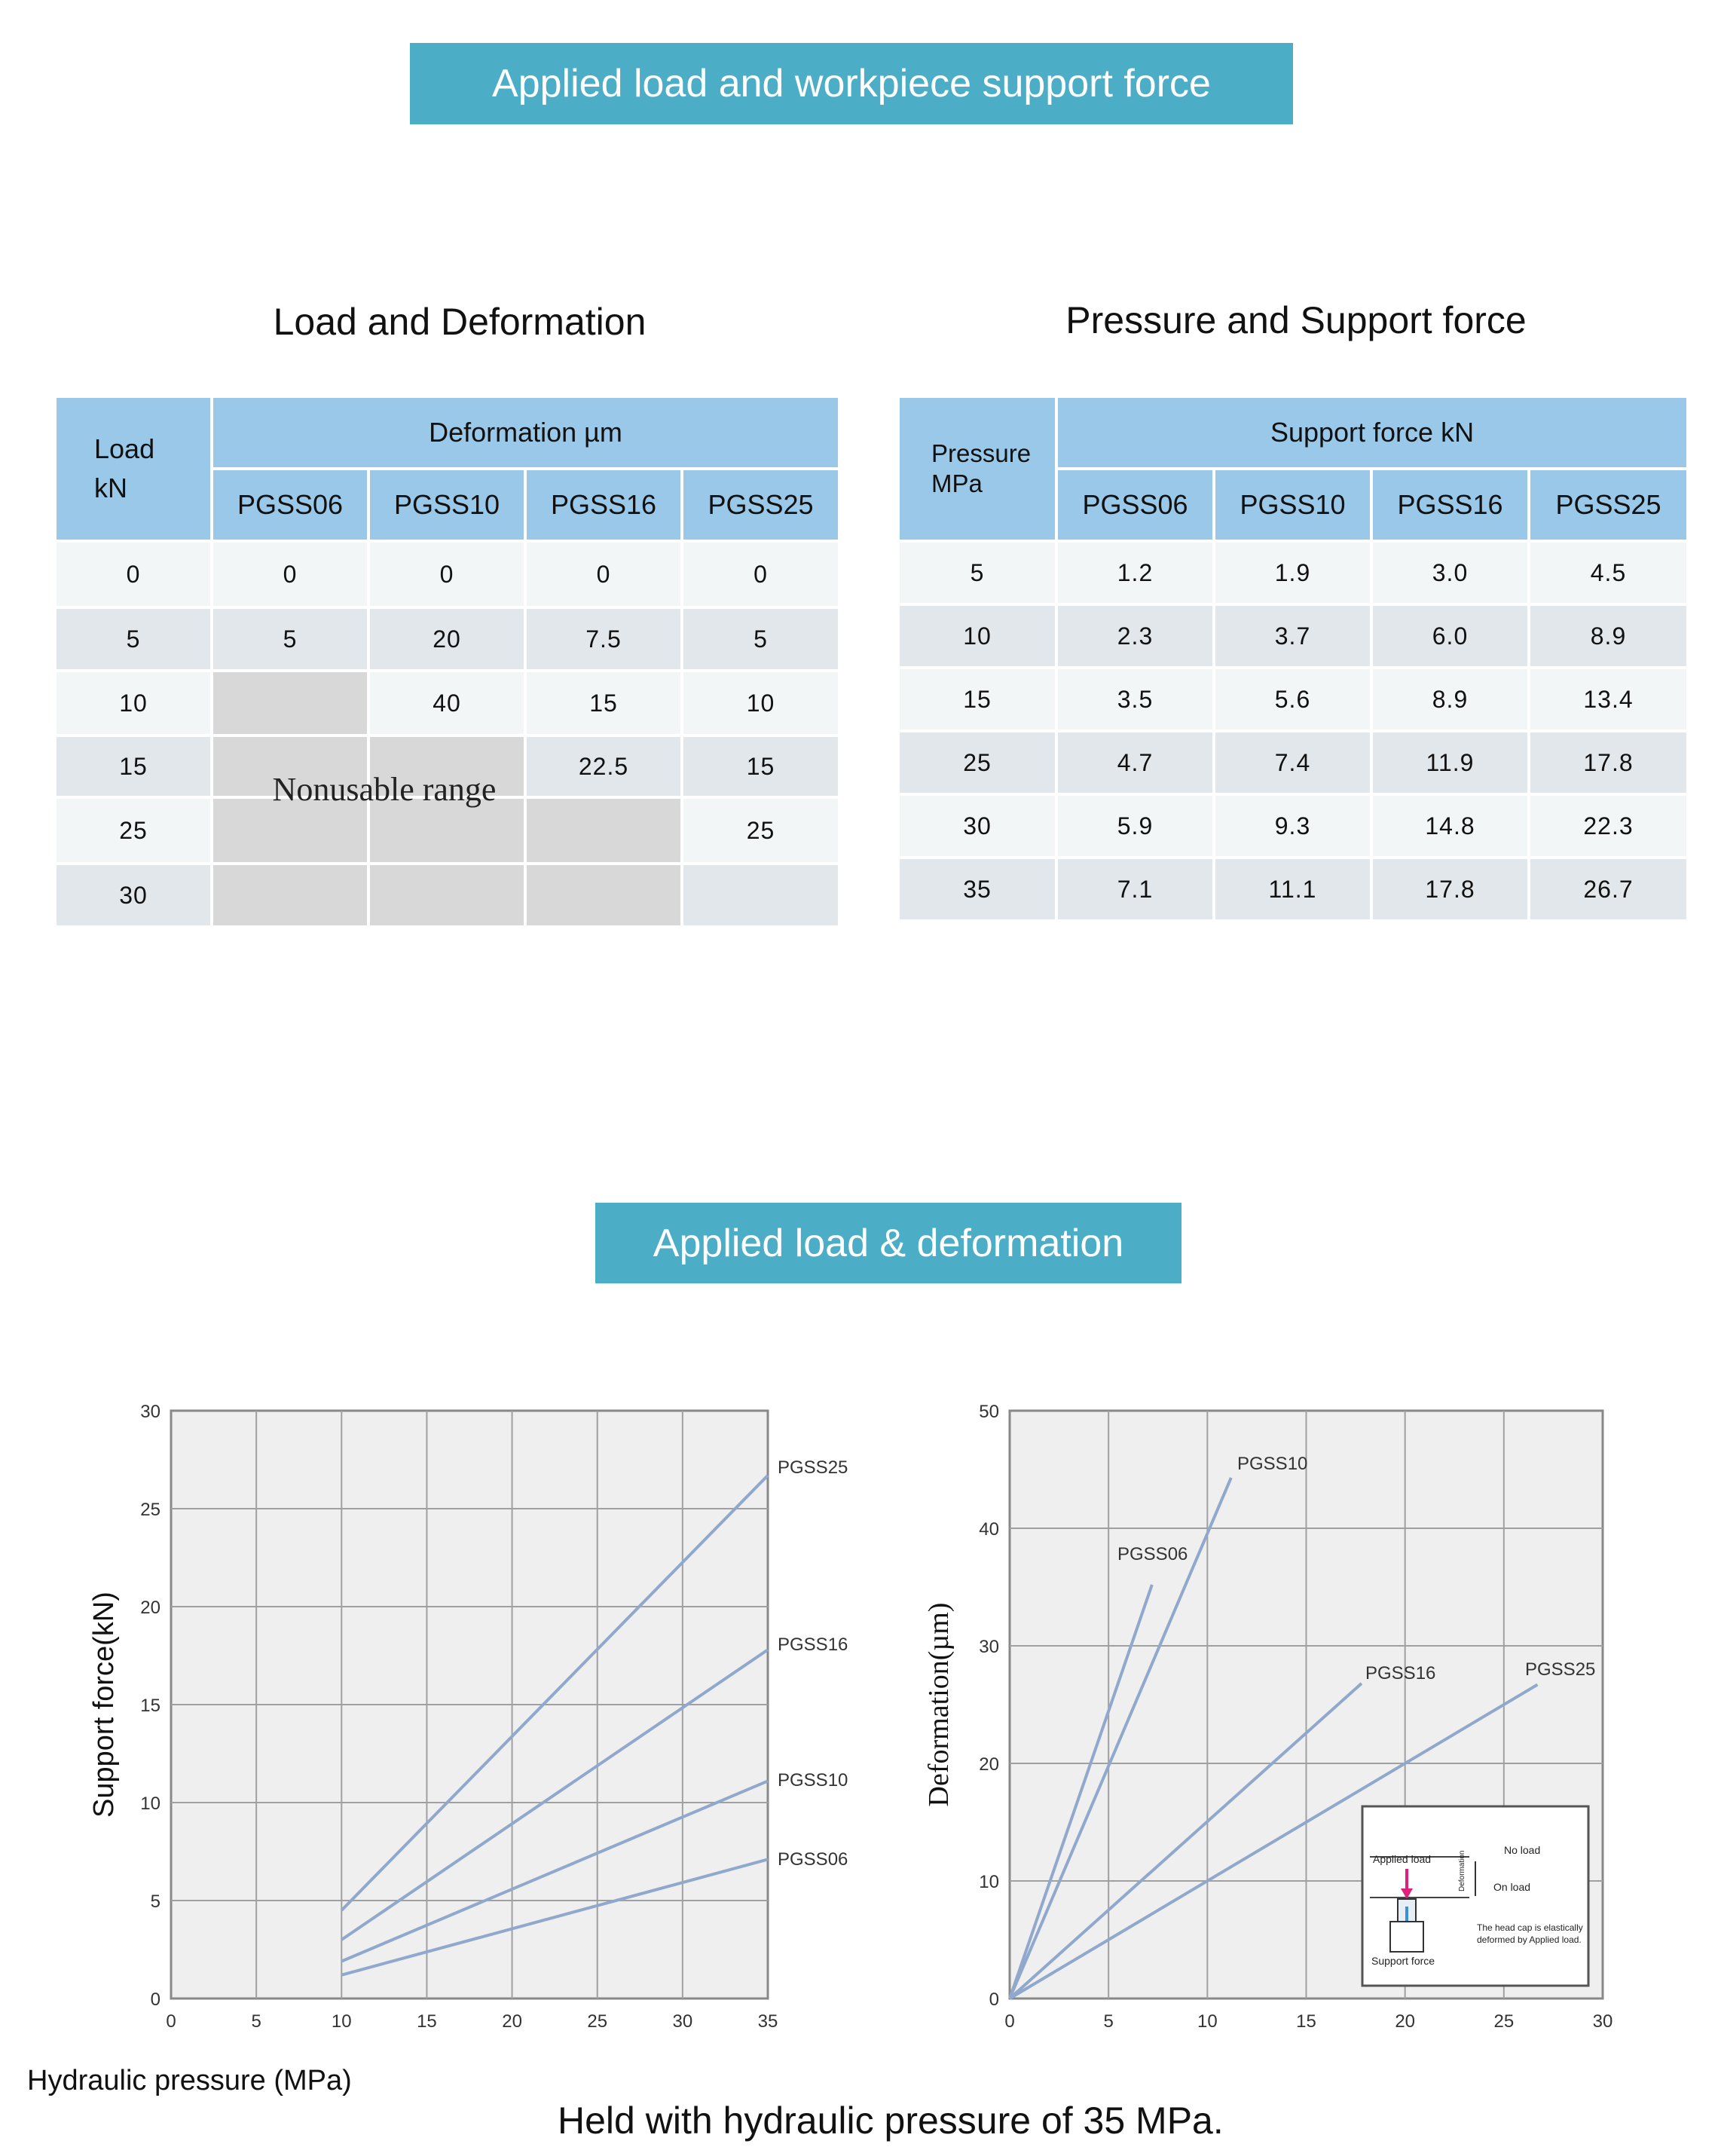 This screenshot has width=1721, height=2156. Describe the element at coordinates (1406, 1937) in the screenshot. I see `support-body` at that location.